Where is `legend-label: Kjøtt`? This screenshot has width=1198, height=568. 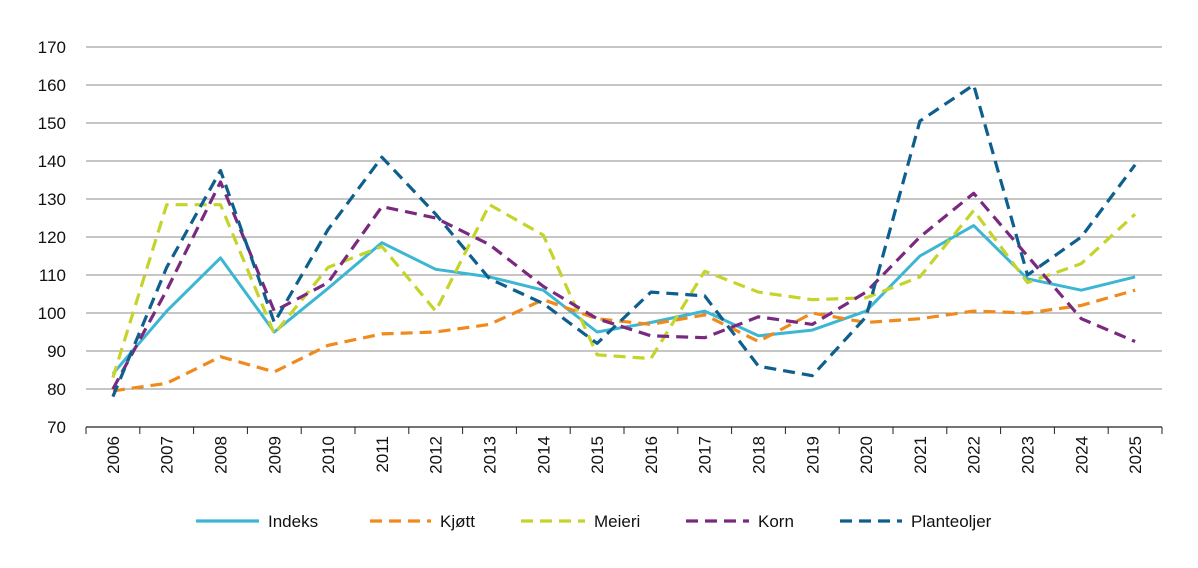
legend-label: Kjøtt is located at coordinates (457, 521).